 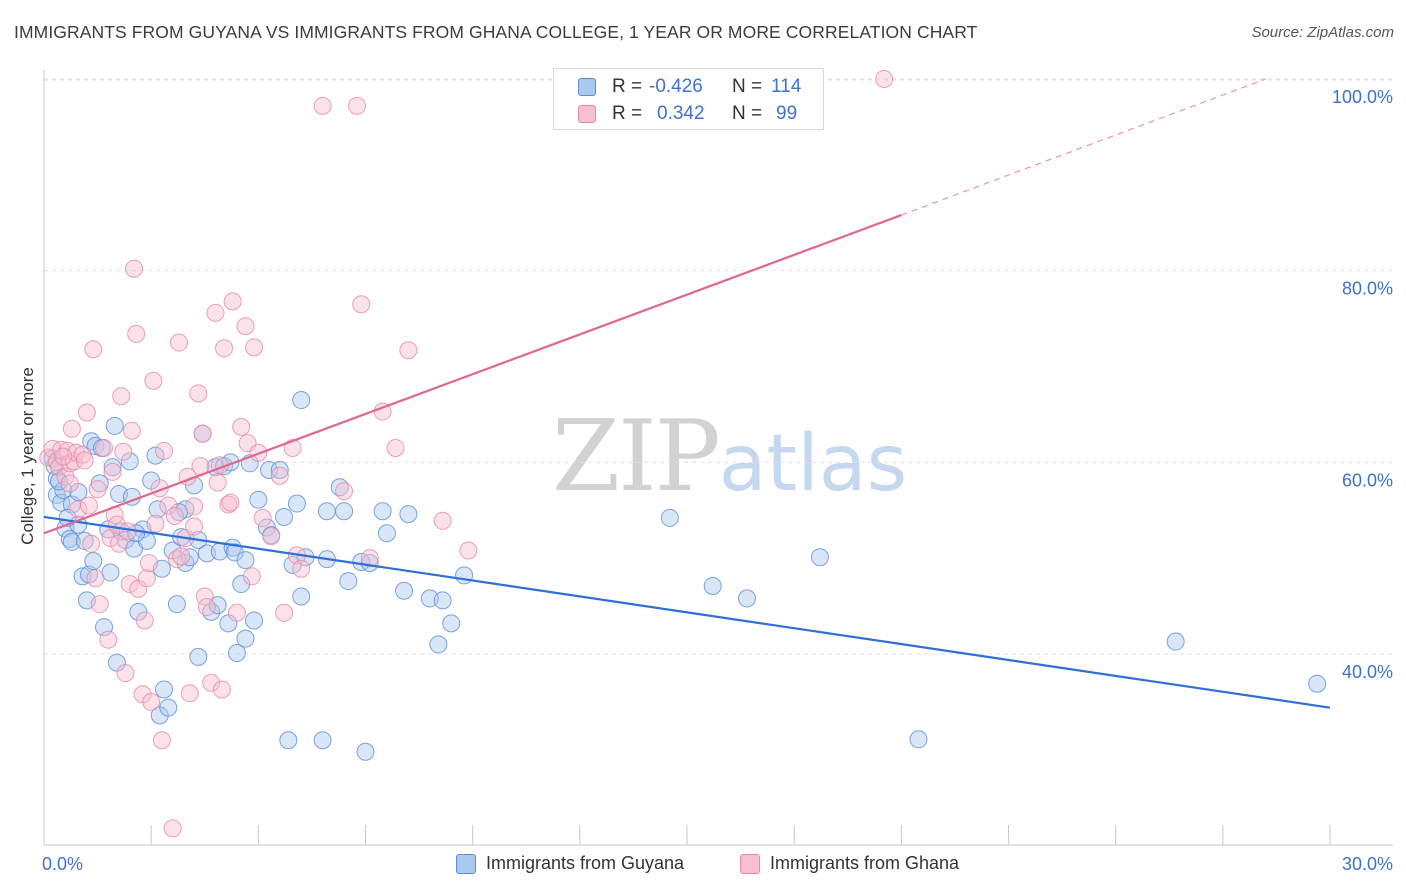 What do you see at coordinates (1367, 480) in the screenshot?
I see `y-tick-label: 60.0%` at bounding box center [1367, 480].